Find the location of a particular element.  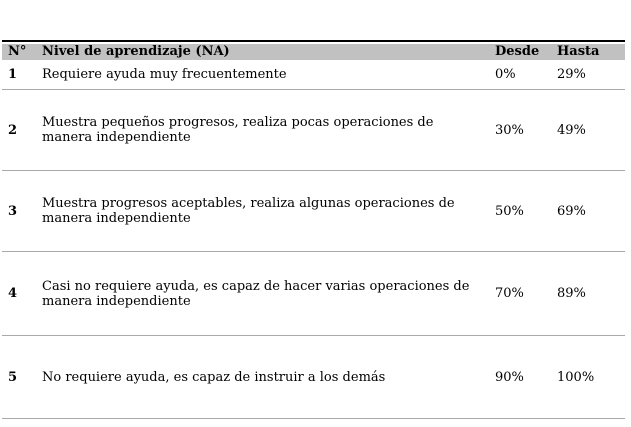

row-hasta-cell: 49% is located at coordinates (589, 130).